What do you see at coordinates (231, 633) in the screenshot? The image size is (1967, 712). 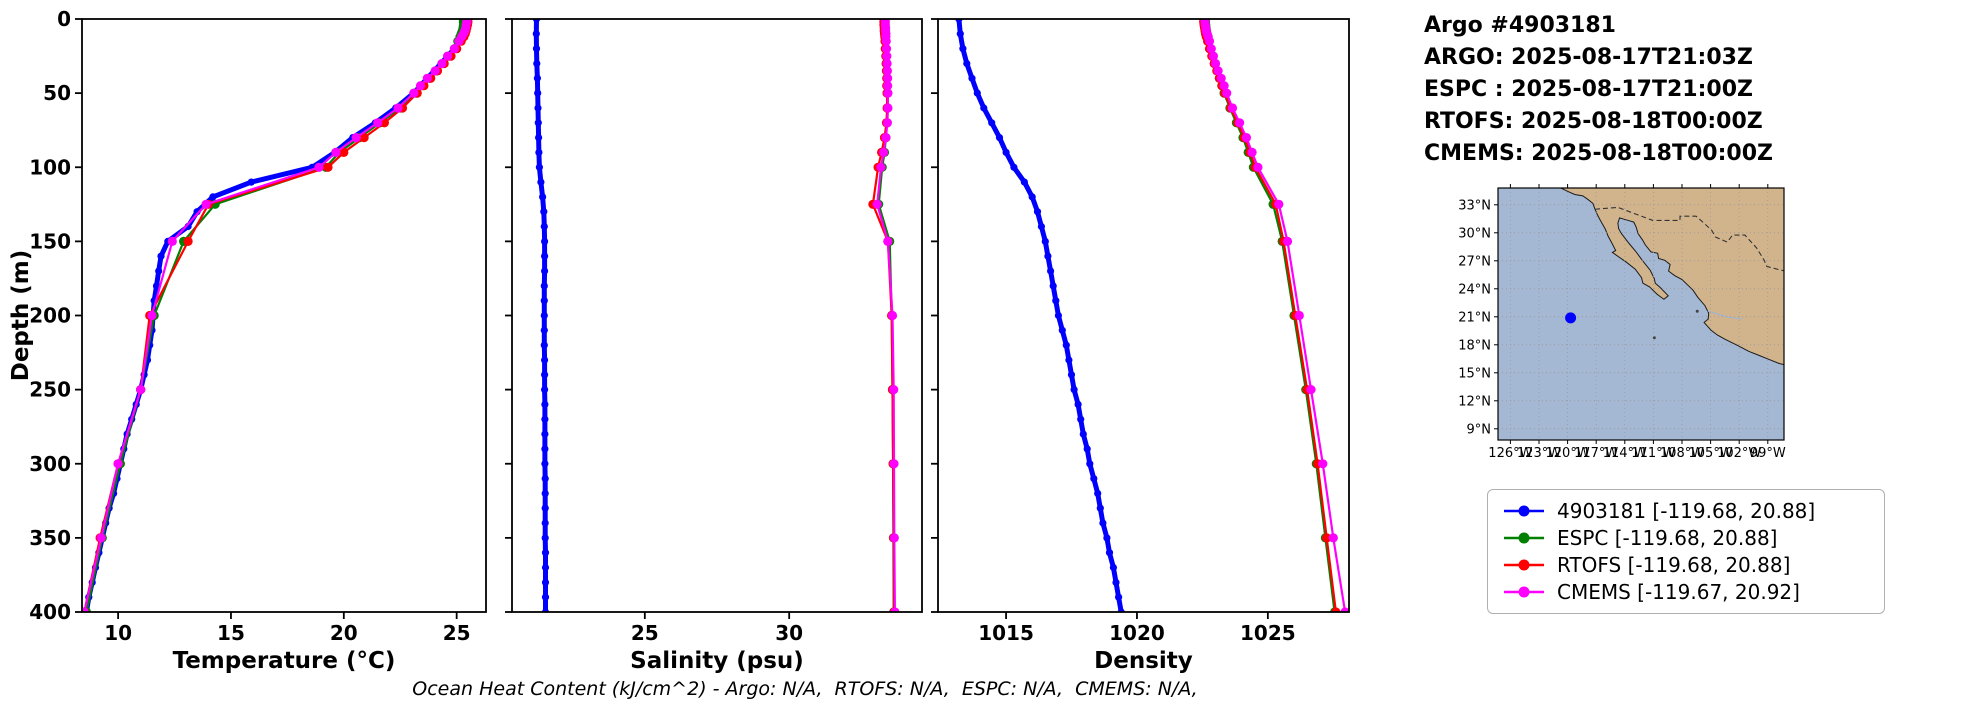 I see `x-tick-label: 15` at bounding box center [231, 633].